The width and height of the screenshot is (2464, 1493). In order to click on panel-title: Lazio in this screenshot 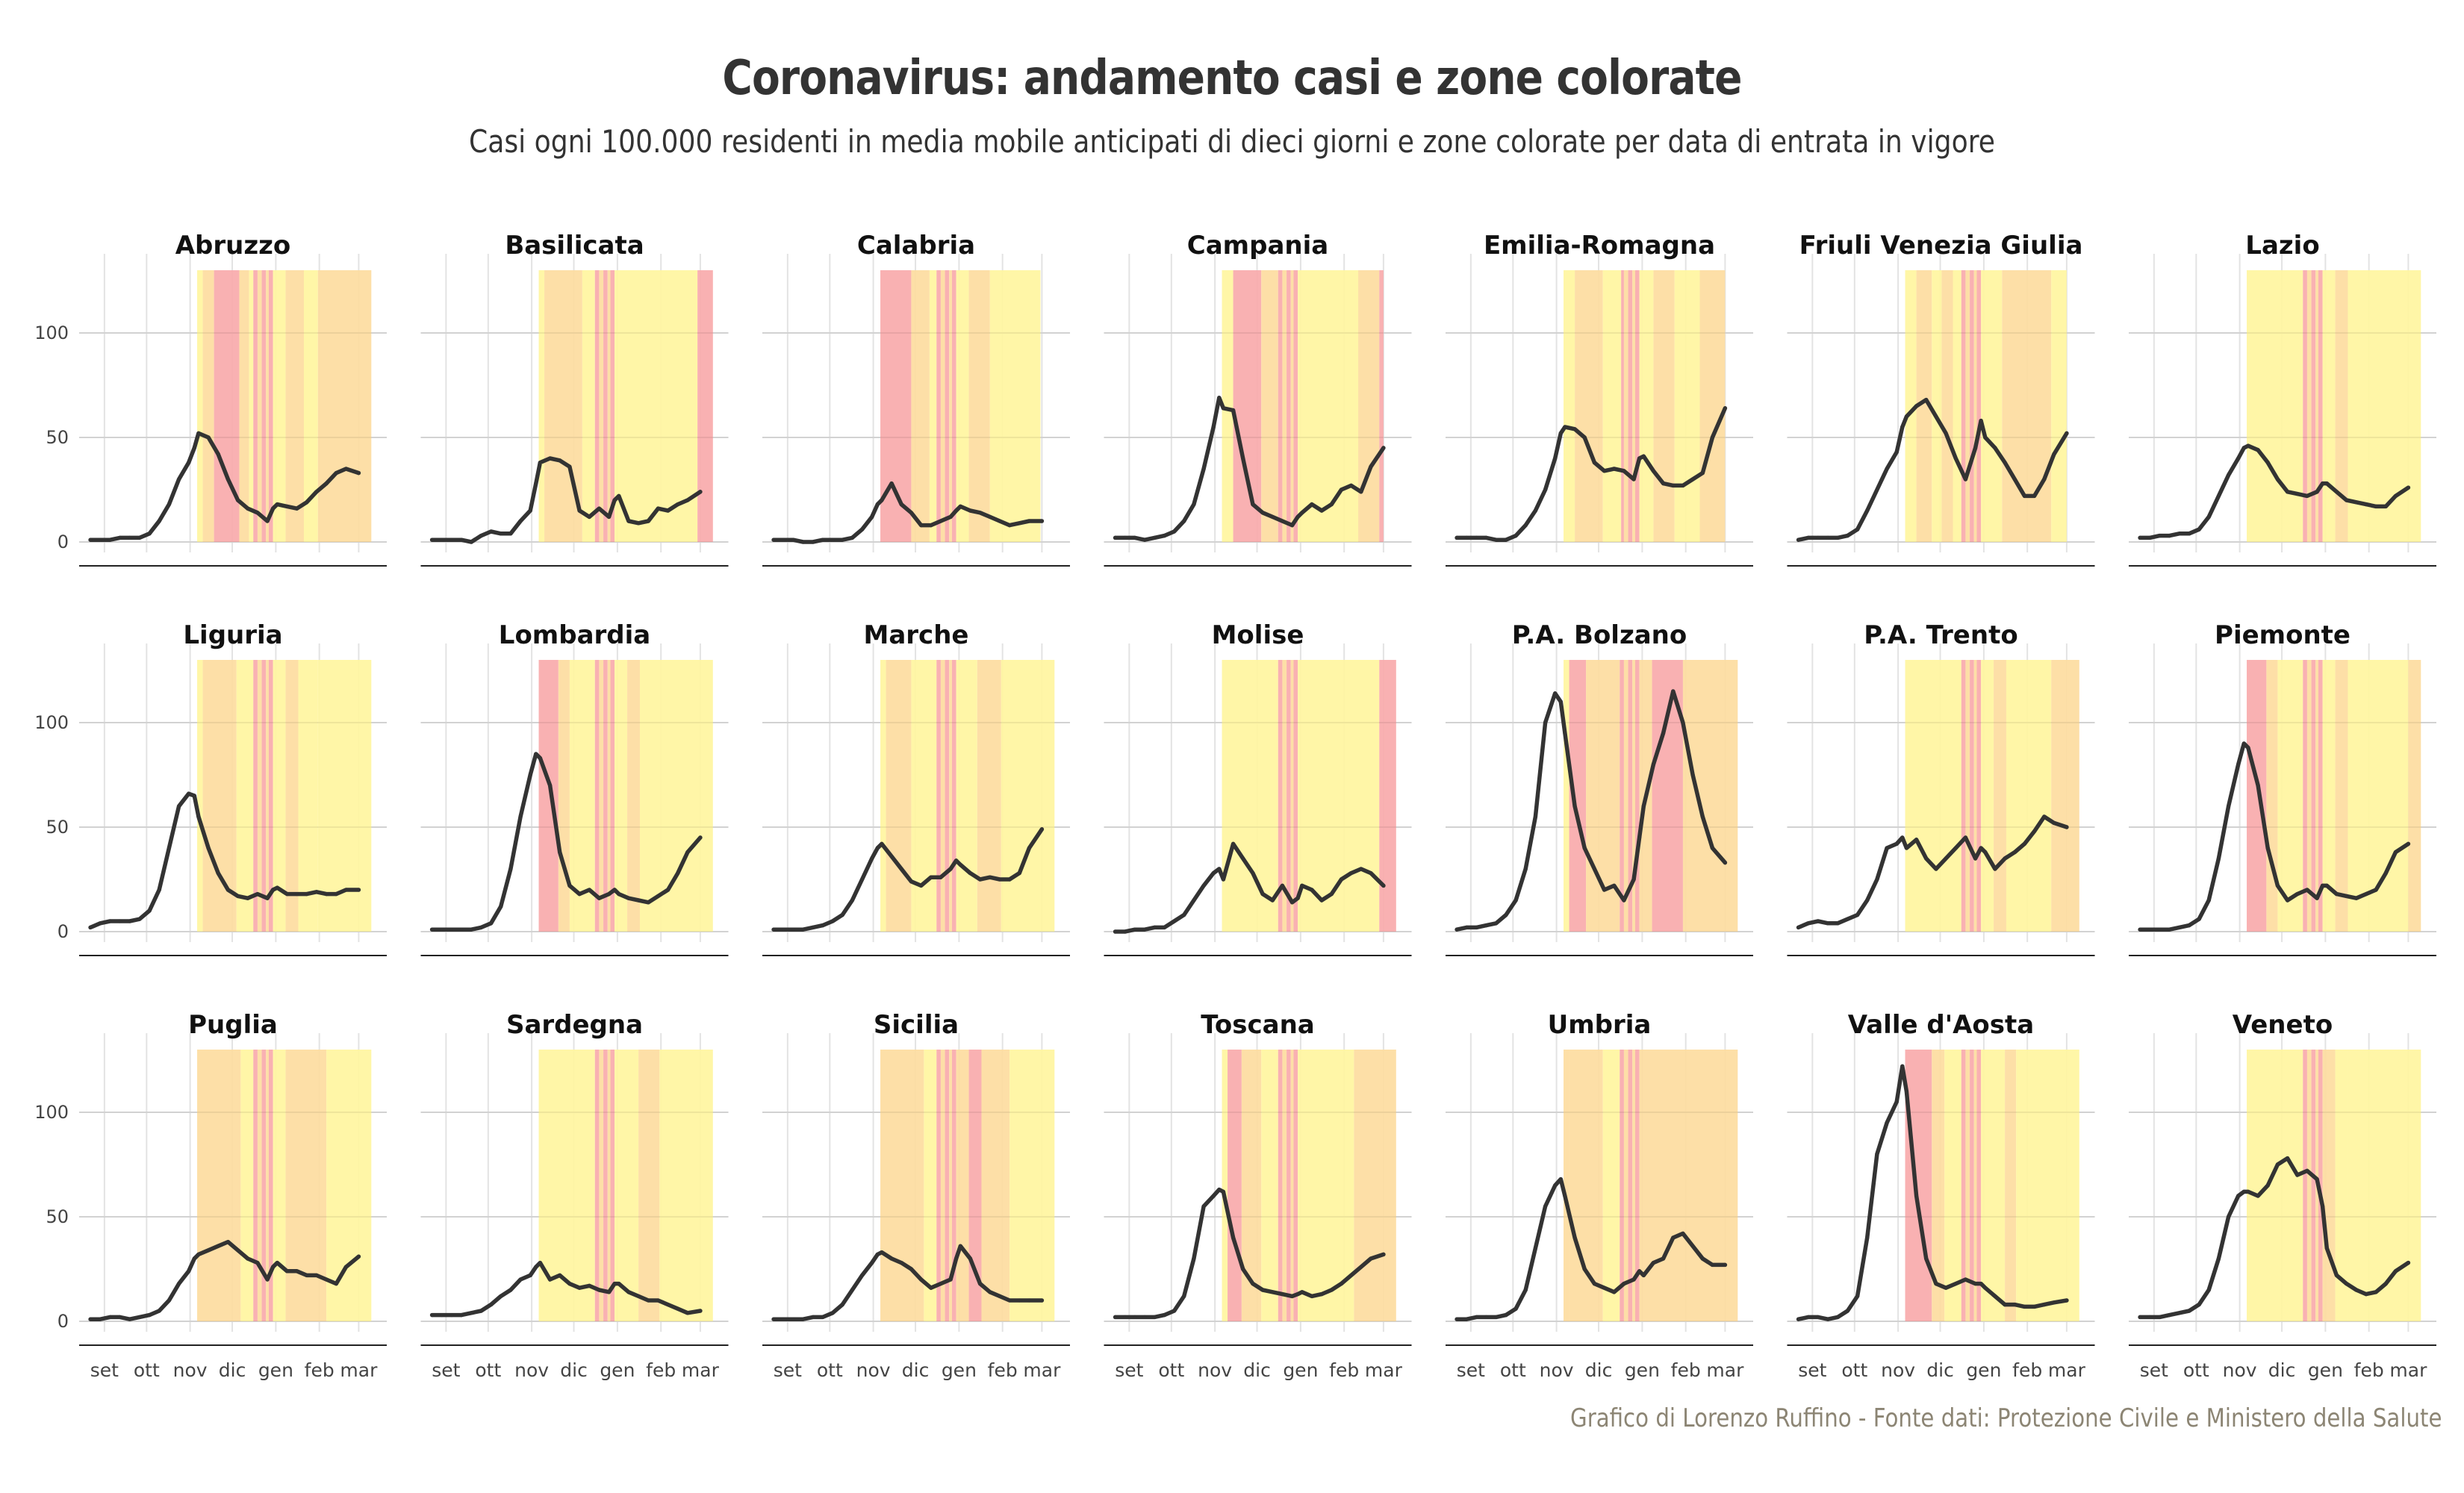, I will do `click(2282, 246)`.